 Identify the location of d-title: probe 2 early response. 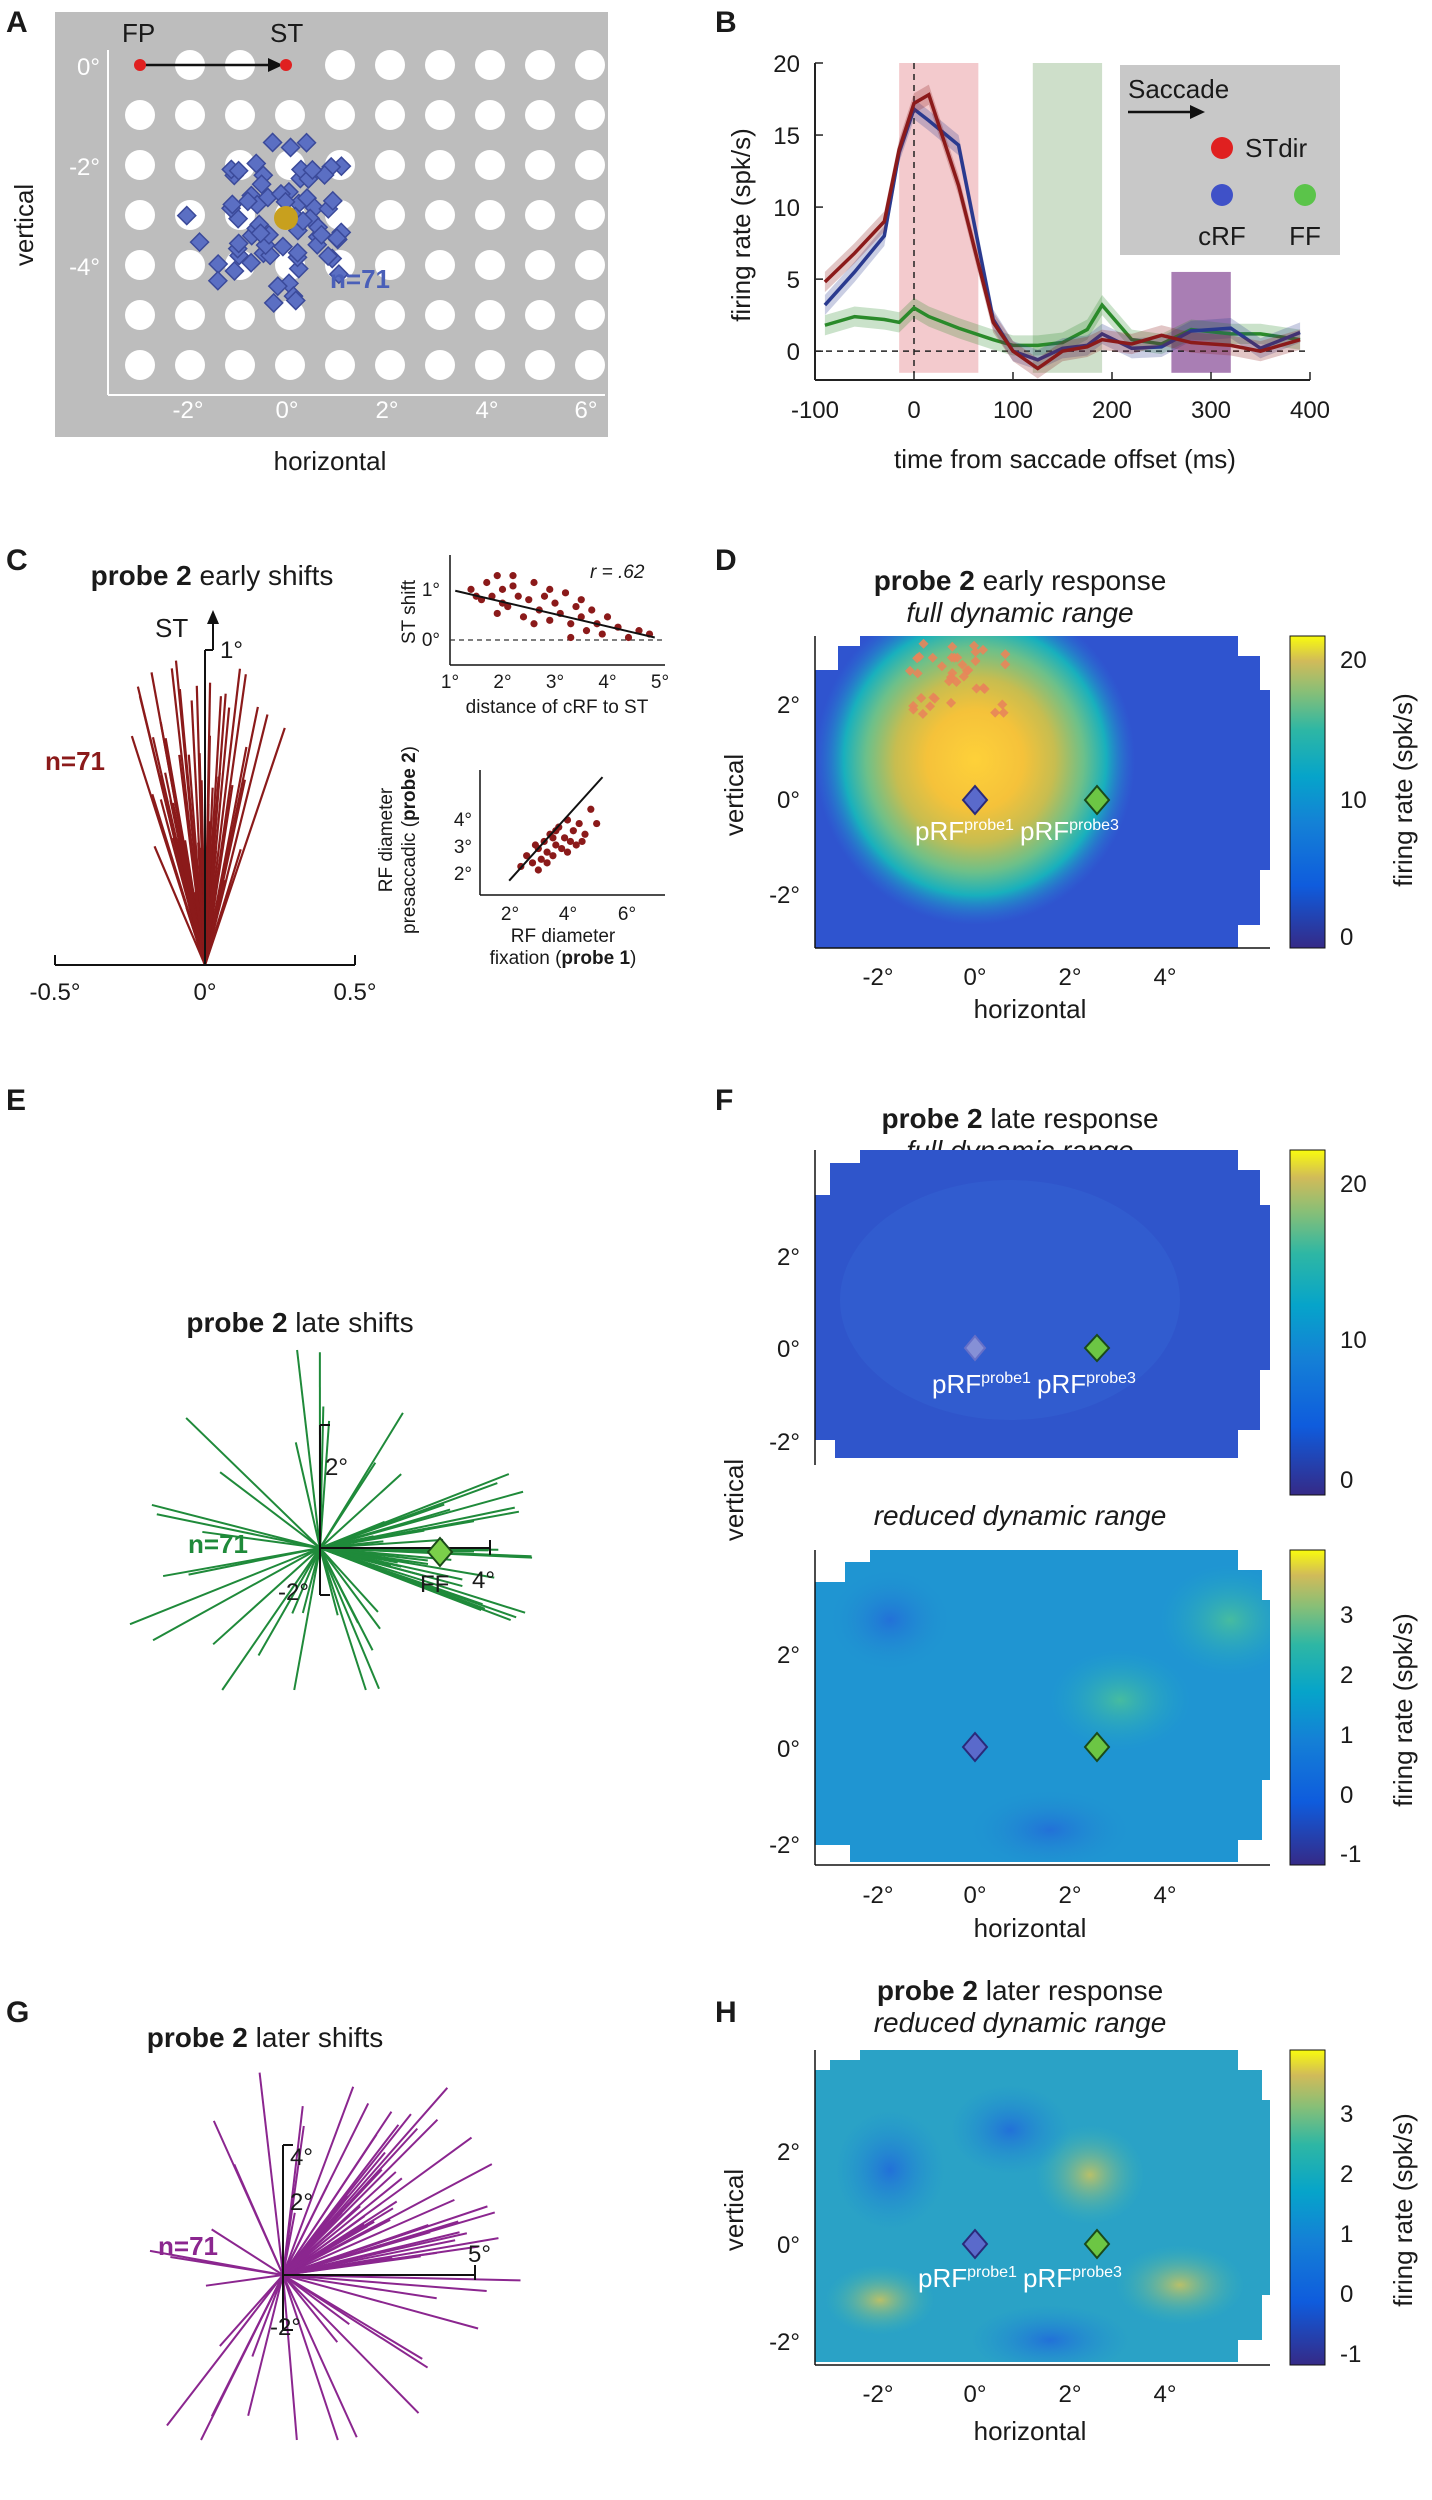
(1020, 580).